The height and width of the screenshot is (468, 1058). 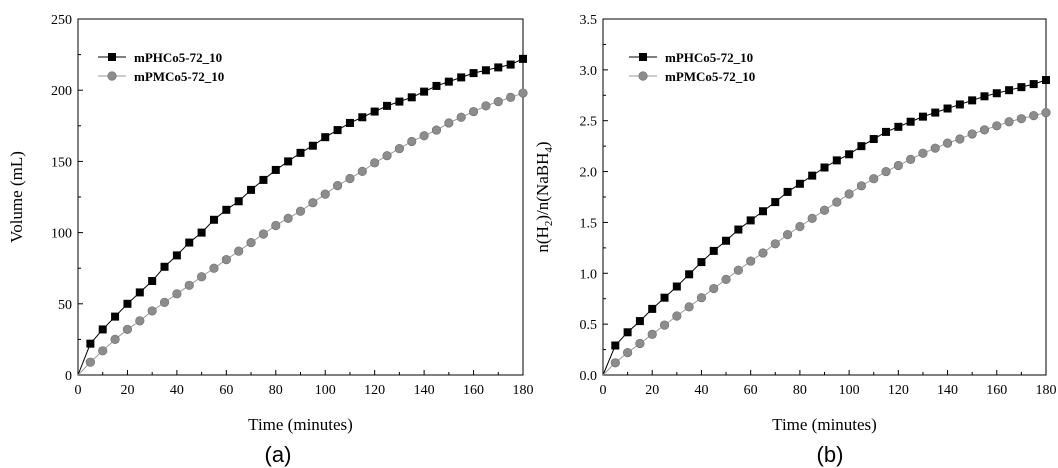 I want to click on legend-label: mPHCo5-72_10, so click(x=178, y=57).